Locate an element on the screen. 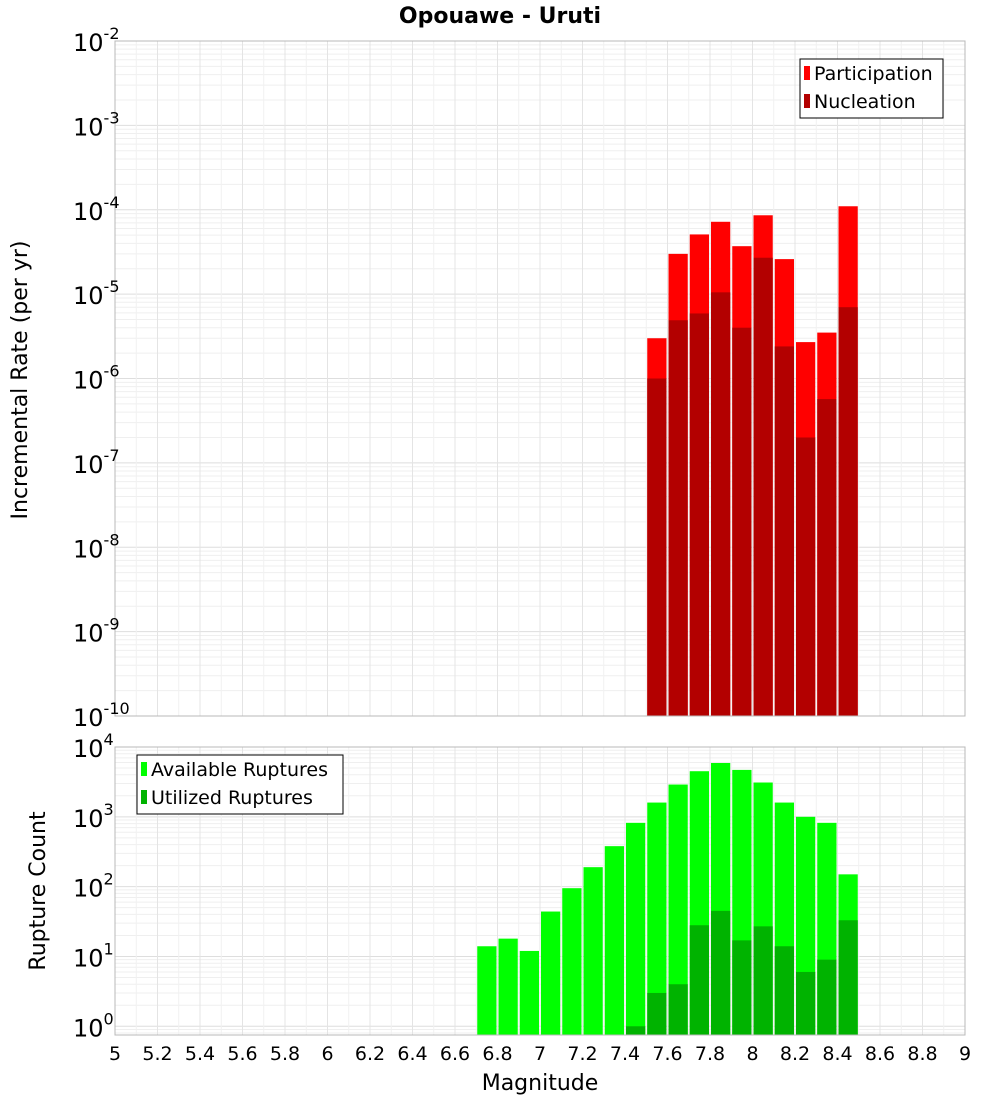 This screenshot has height=1104, width=1000. x-tick-label: 8.8 is located at coordinates (922, 1054).